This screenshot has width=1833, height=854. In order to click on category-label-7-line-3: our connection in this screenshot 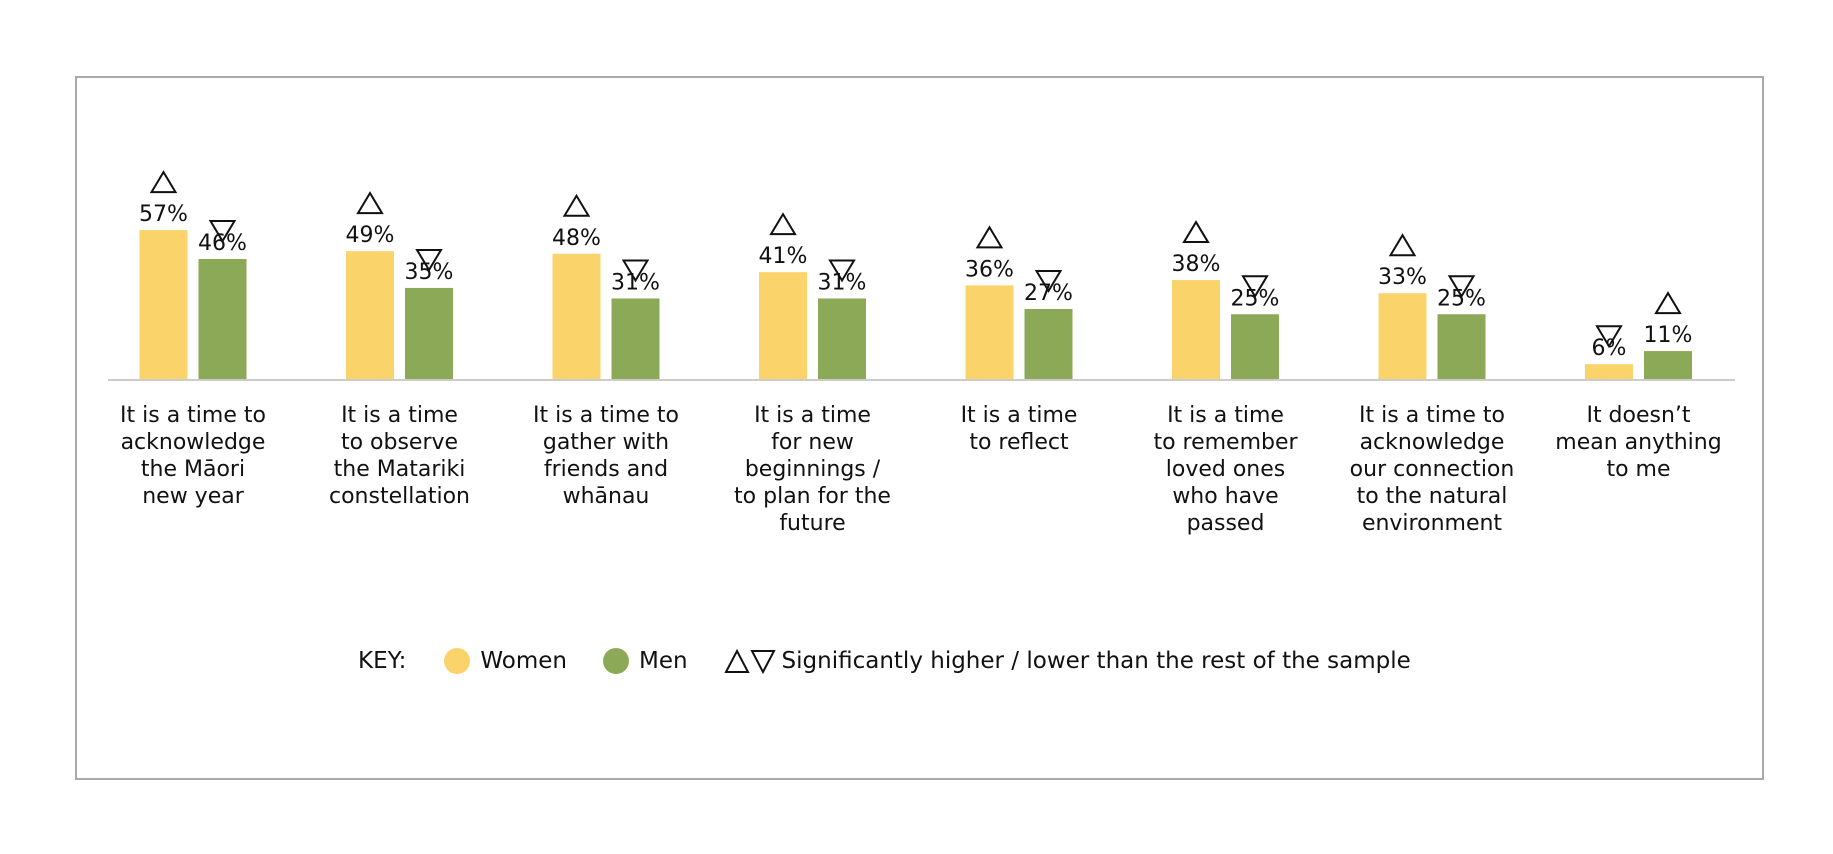, I will do `click(1432, 469)`.